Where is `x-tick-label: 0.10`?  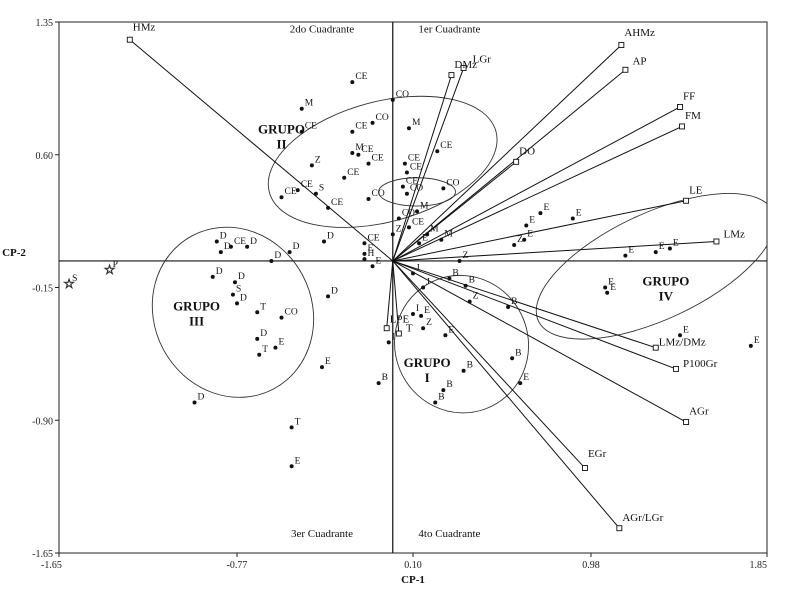
x-tick-label: 0.10 is located at coordinates (413, 565).